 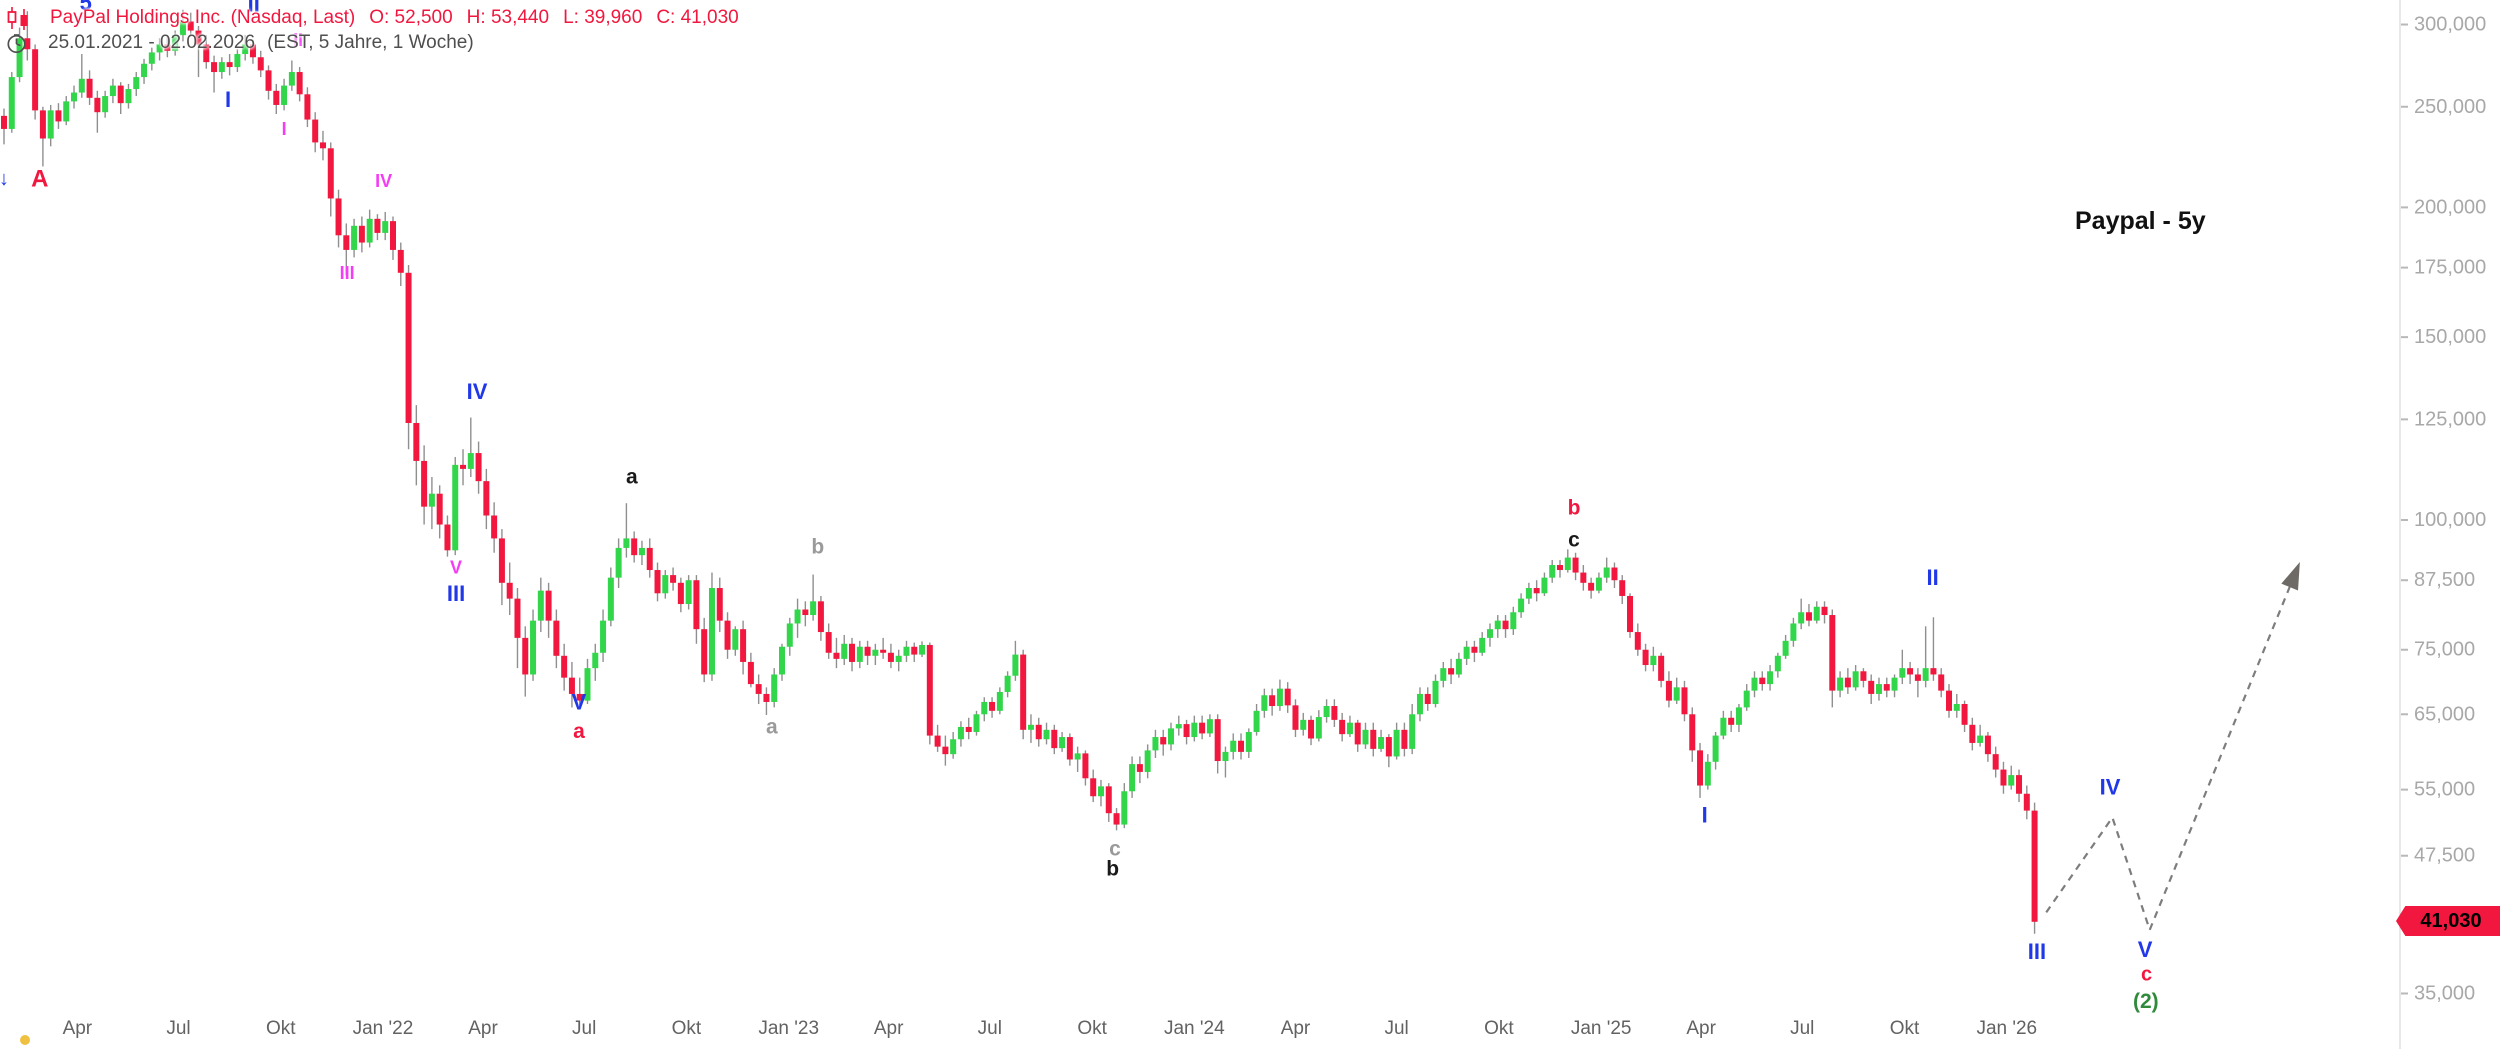 I want to click on timeframe: (EST, 5 Jahre, 1 Woche), so click(x=370, y=42).